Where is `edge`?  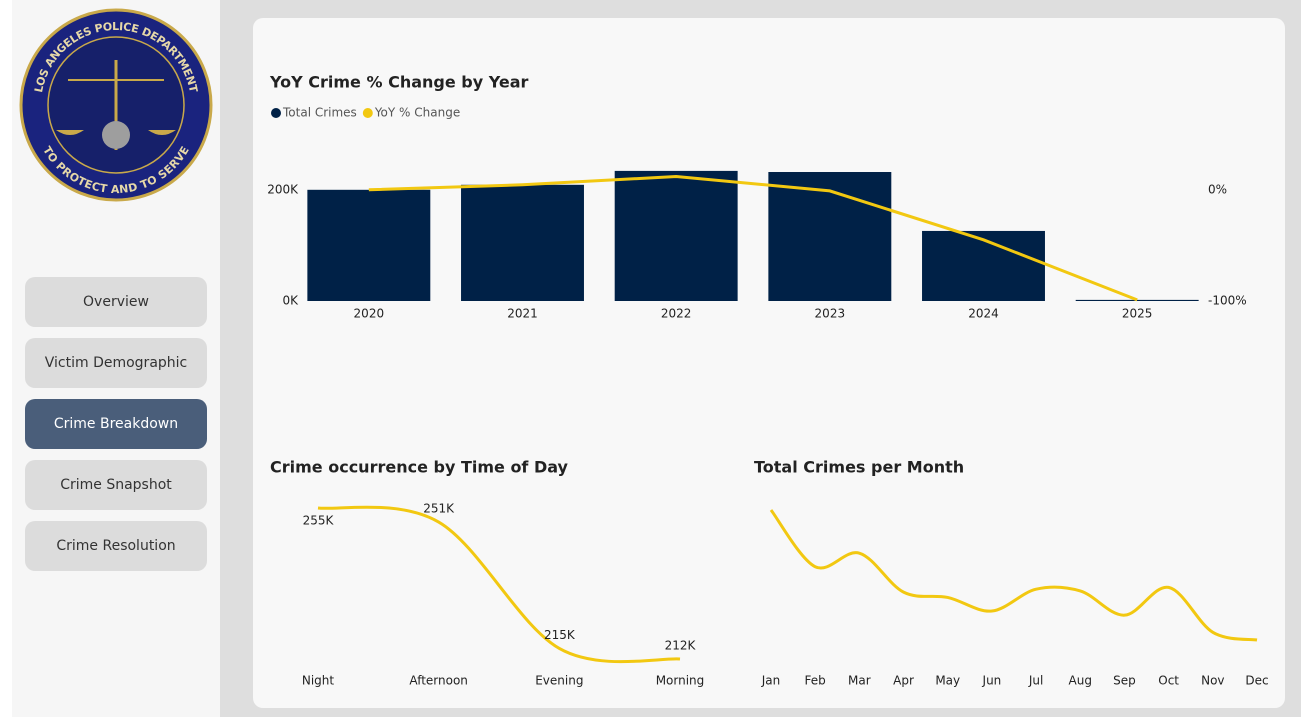
edge is located at coordinates (6, 358).